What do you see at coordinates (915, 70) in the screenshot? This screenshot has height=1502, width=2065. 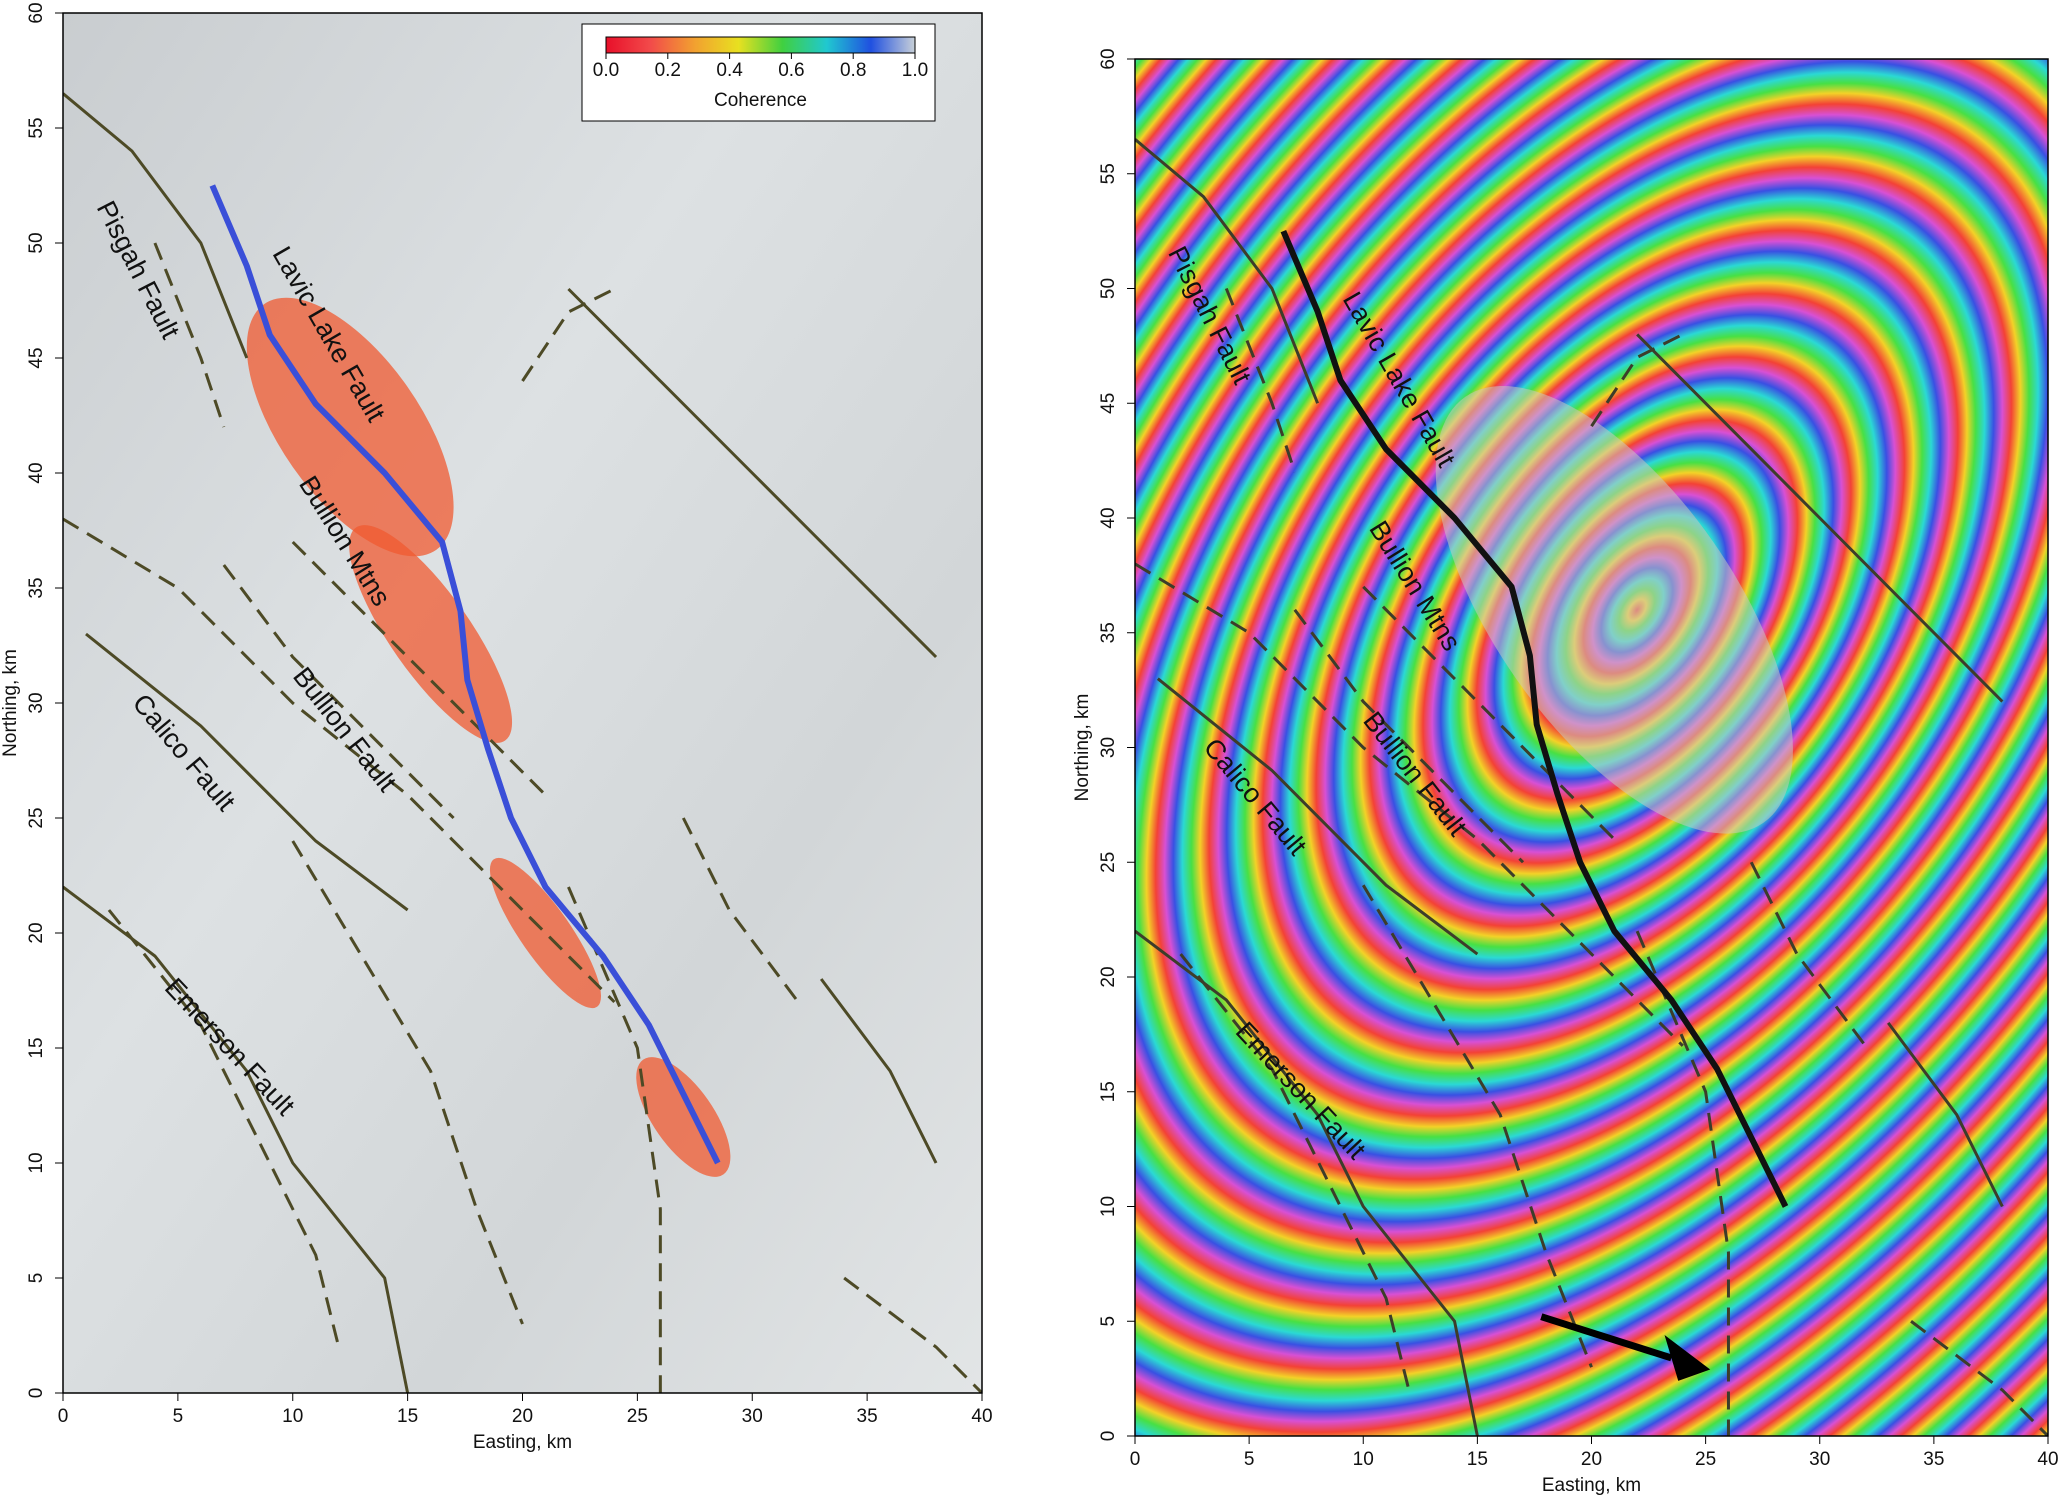 I see `colorbar-tick-label: 1.0` at bounding box center [915, 70].